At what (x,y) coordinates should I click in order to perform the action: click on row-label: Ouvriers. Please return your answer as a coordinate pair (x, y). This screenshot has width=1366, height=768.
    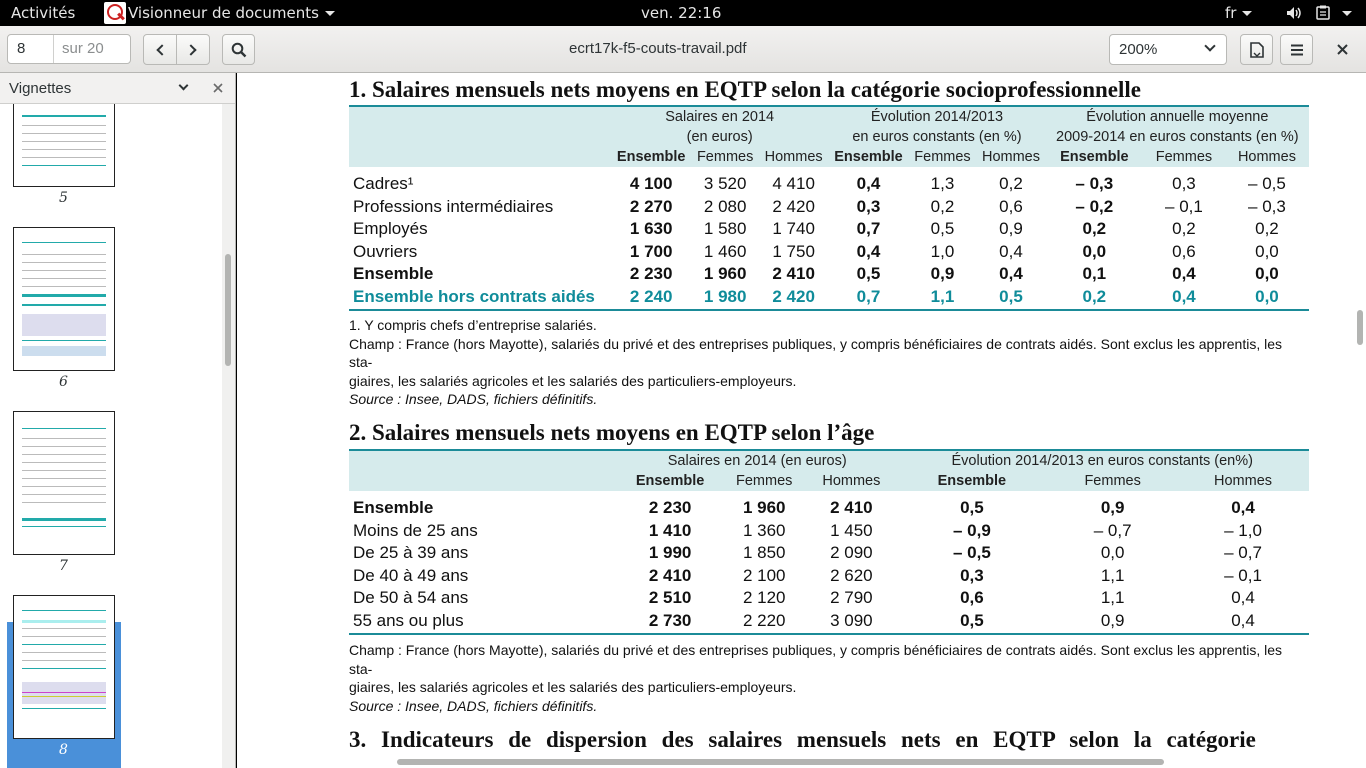
    Looking at the image, I should click on (385, 251).